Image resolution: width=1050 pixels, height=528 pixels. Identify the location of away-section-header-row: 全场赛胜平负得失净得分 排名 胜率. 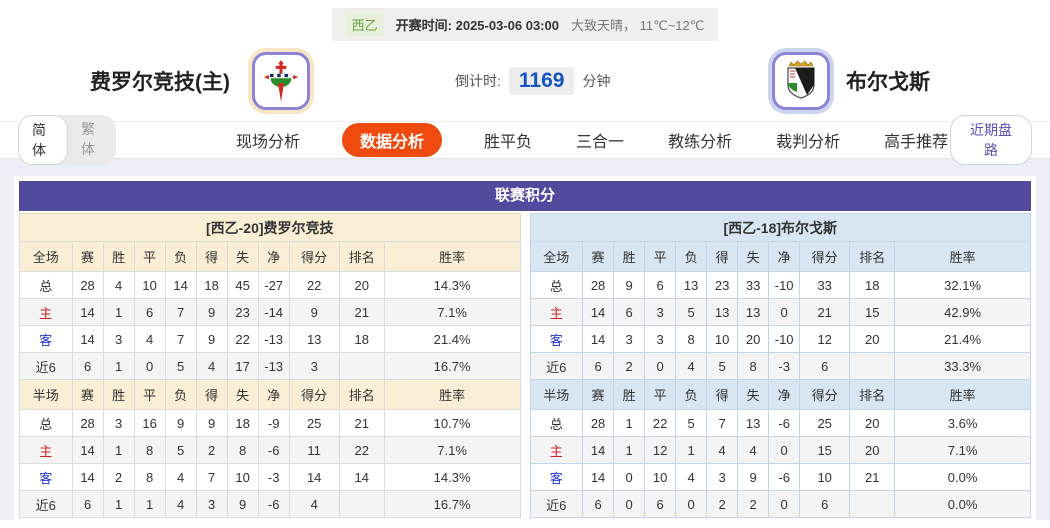
(780, 256).